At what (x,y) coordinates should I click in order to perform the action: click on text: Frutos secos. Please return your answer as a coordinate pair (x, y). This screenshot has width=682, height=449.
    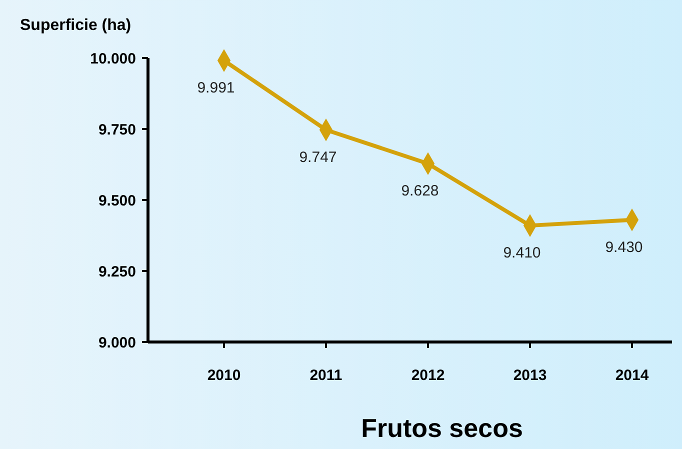
    Looking at the image, I should click on (442, 428).